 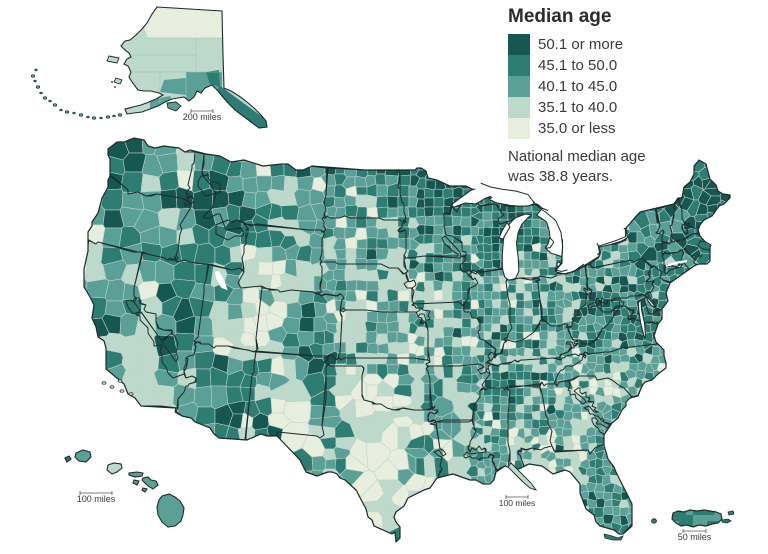 What do you see at coordinates (695, 537) in the screenshot?
I see `svg-text: 50 miles` at bounding box center [695, 537].